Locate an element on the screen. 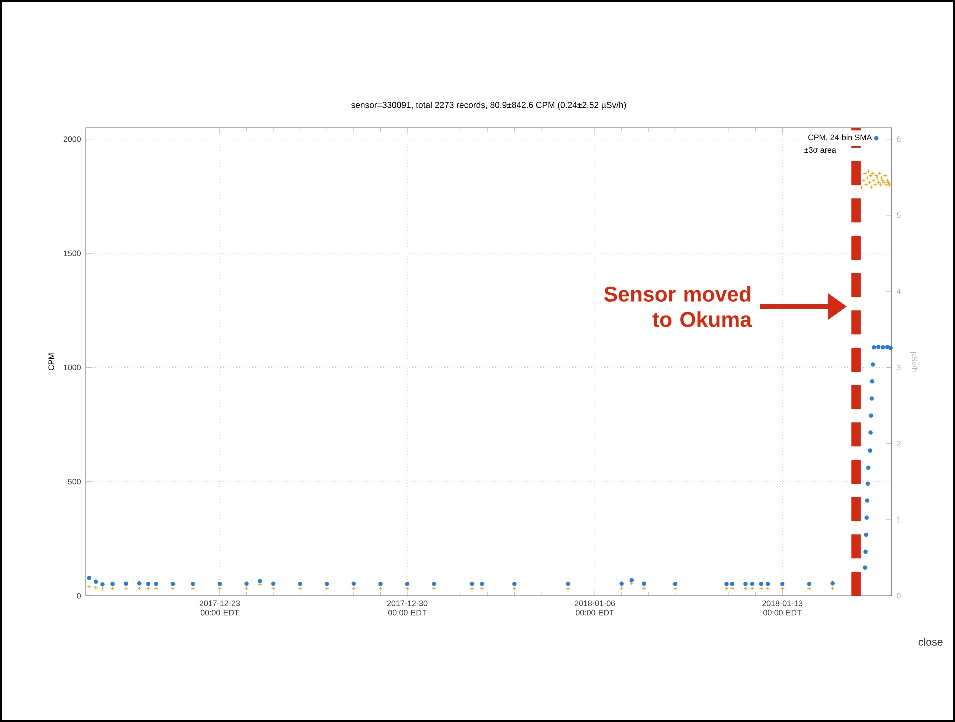 Image resolution: width=955 pixels, height=722 pixels. y-tick-label: 2000 is located at coordinates (72, 139).